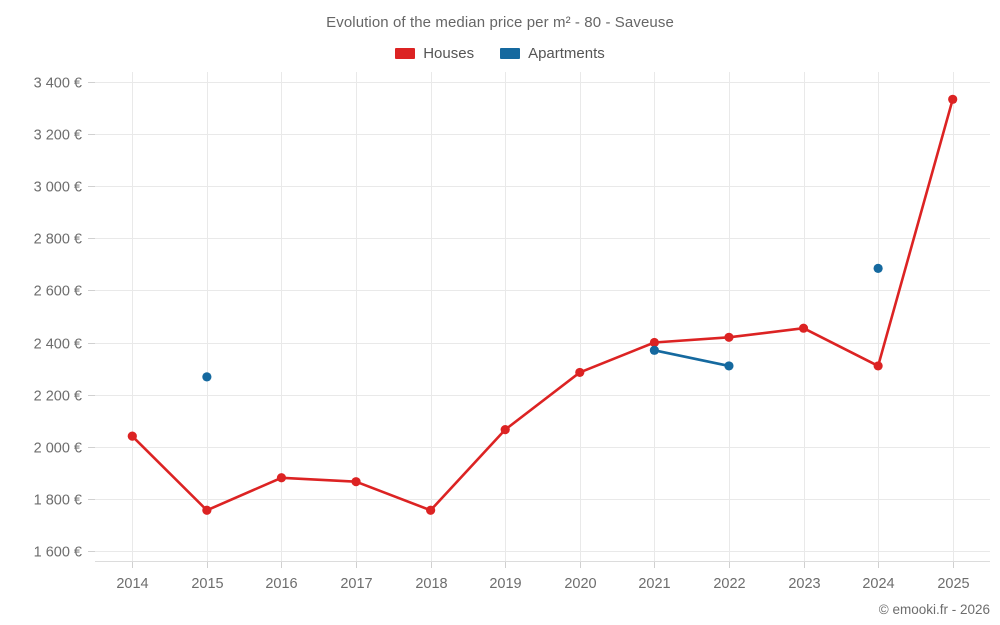  I want to click on y-tick-label: 3 200 €, so click(58, 136).